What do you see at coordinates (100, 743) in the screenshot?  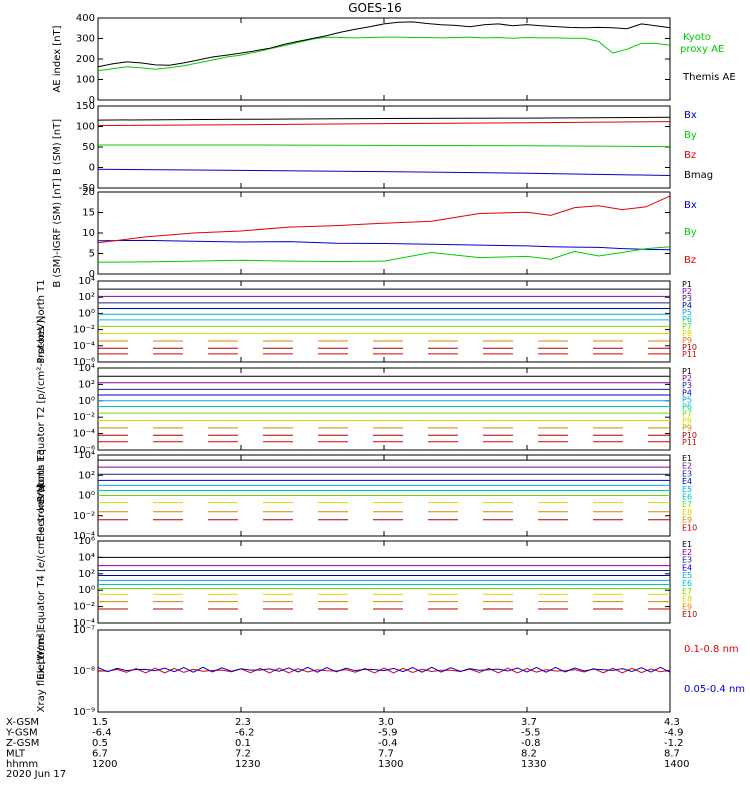 I see `x-row-value: 0.5` at bounding box center [100, 743].